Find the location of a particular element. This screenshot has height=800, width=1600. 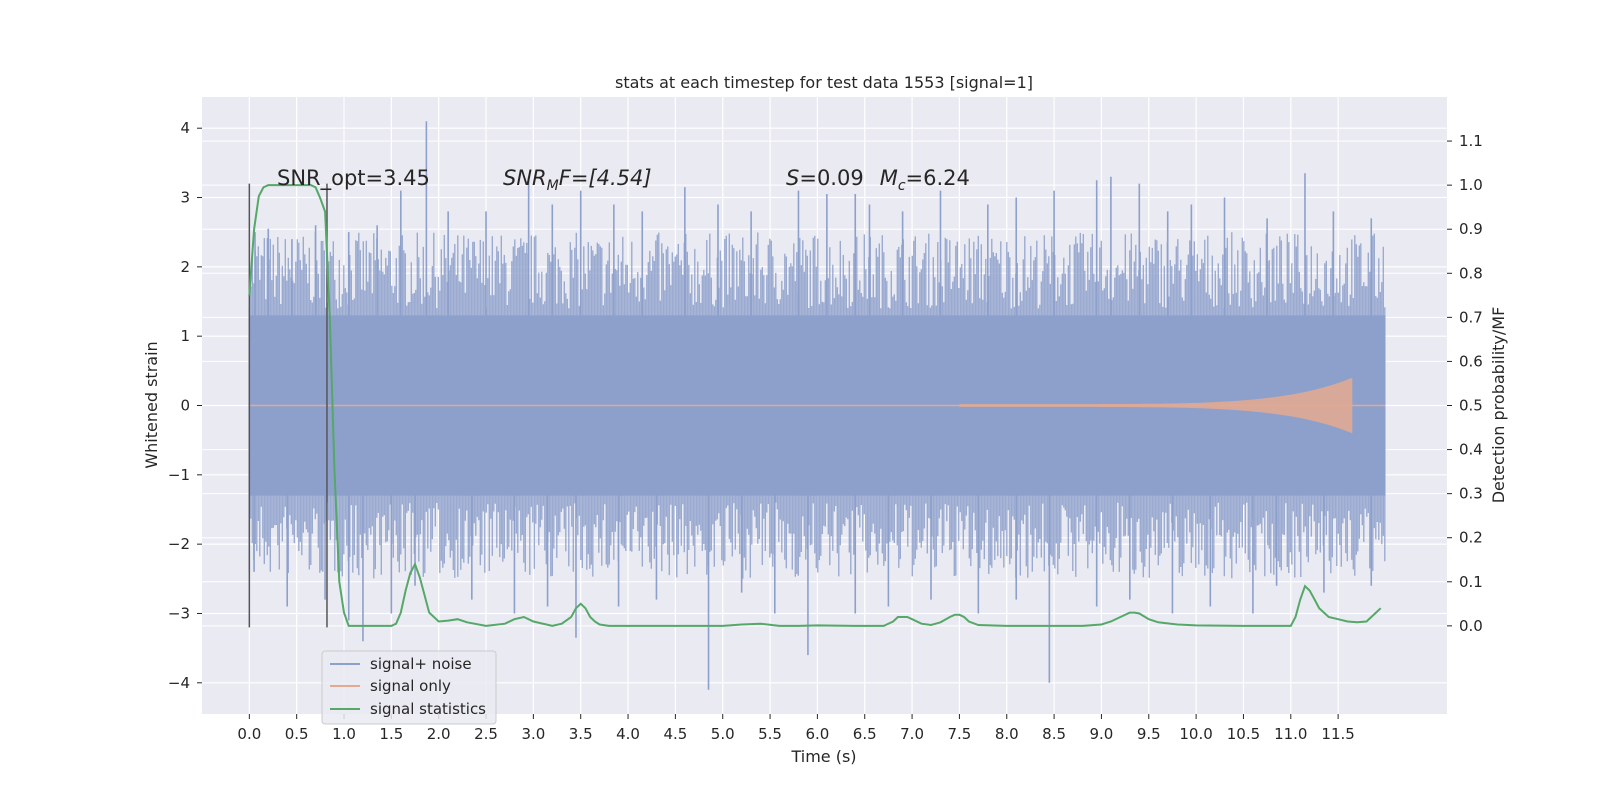

y-left-tick-label: 4 is located at coordinates (185, 128).